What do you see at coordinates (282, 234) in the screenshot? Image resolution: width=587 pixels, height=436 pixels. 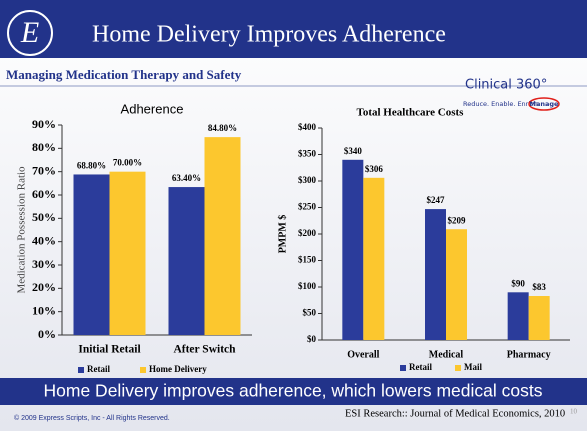 I see `y-axis-label: PMPM $` at bounding box center [282, 234].